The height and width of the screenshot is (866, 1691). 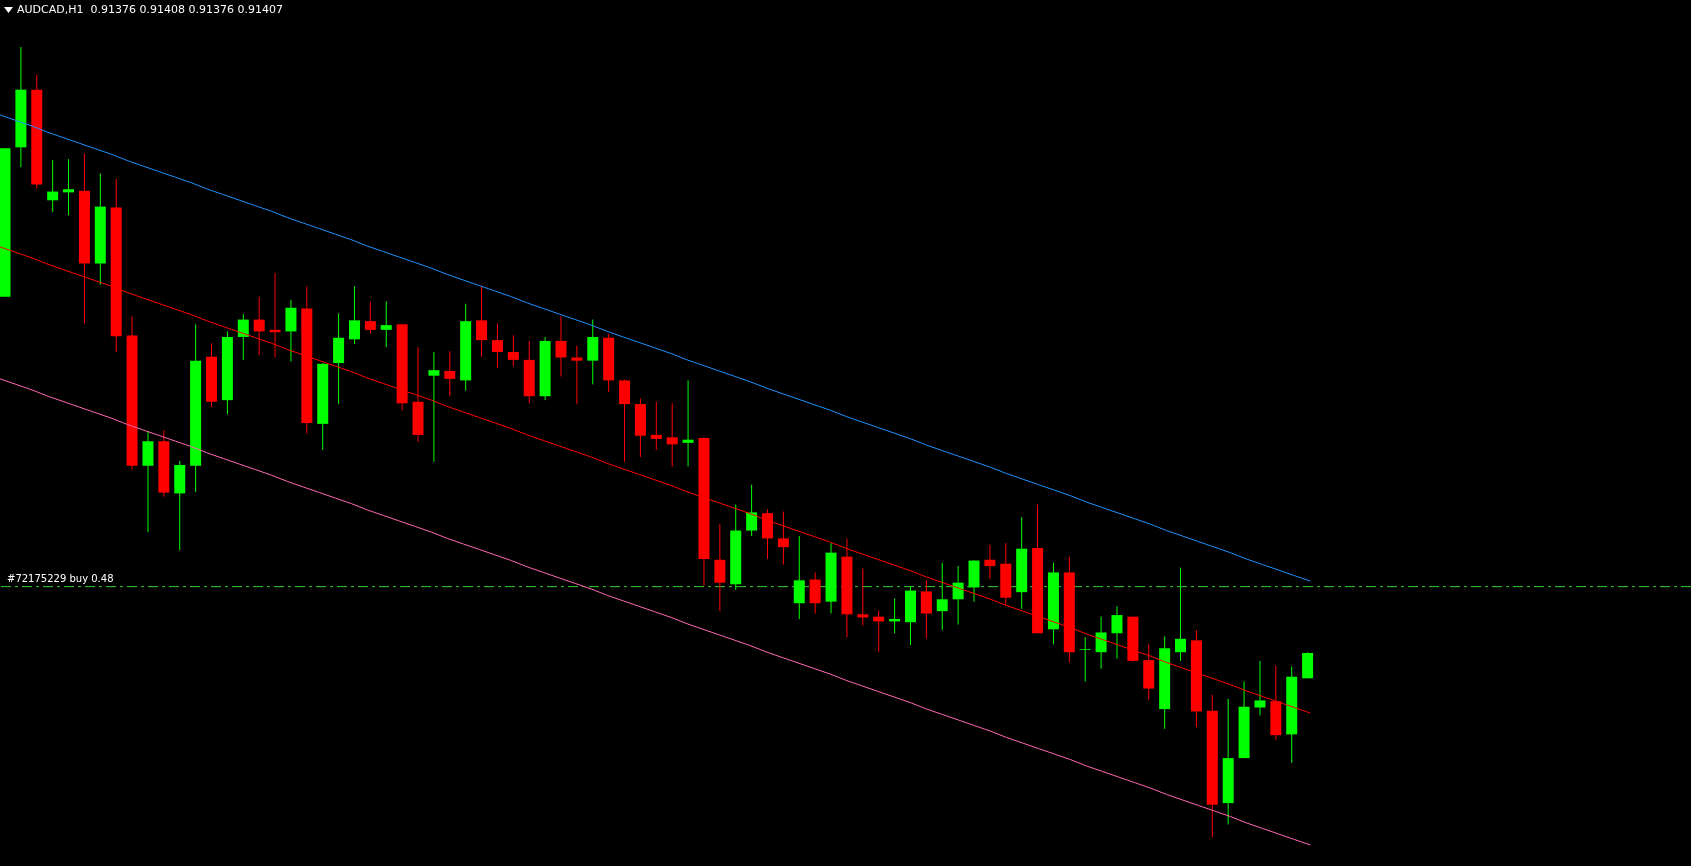 What do you see at coordinates (60, 578) in the screenshot?
I see `ref-line-label: #72175229 buy 0.48` at bounding box center [60, 578].